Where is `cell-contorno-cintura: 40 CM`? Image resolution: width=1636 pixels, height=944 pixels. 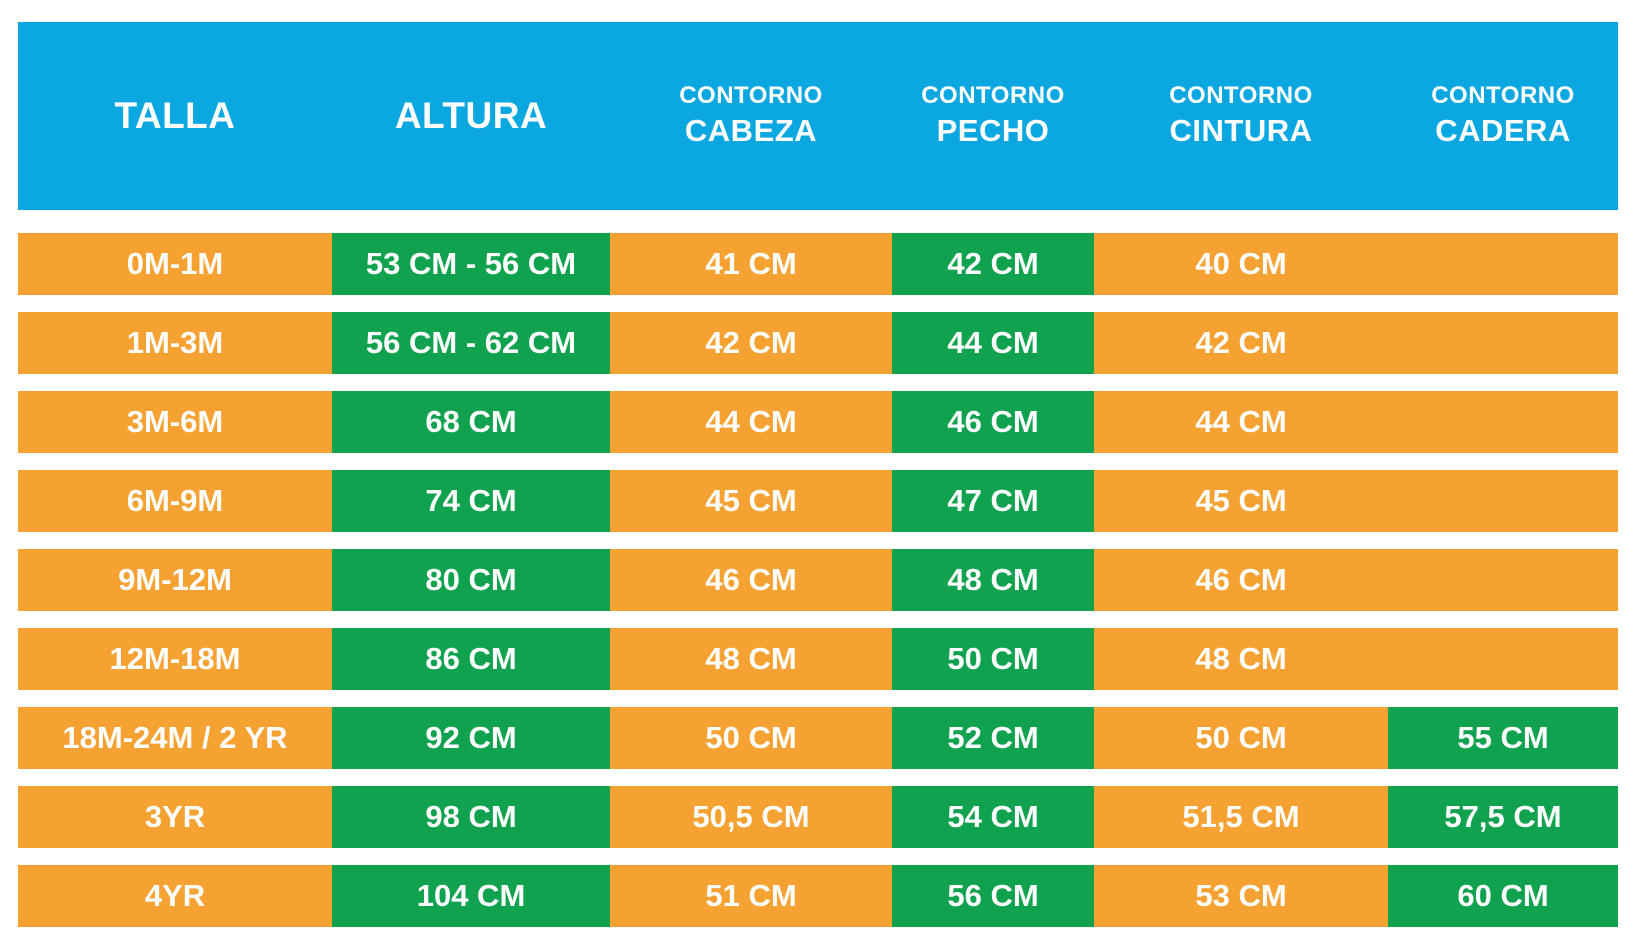
cell-contorno-cintura: 40 CM is located at coordinates (1241, 264).